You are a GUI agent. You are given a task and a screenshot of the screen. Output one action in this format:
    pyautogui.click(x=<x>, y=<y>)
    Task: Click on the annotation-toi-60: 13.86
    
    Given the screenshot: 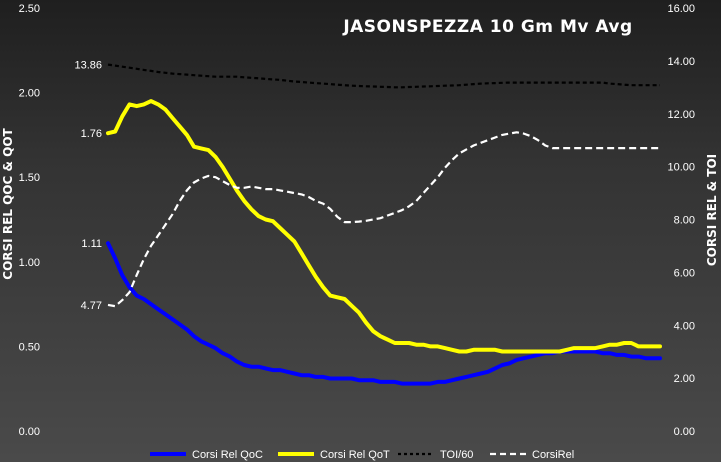 What is the action you would take?
    pyautogui.click(x=88, y=66)
    